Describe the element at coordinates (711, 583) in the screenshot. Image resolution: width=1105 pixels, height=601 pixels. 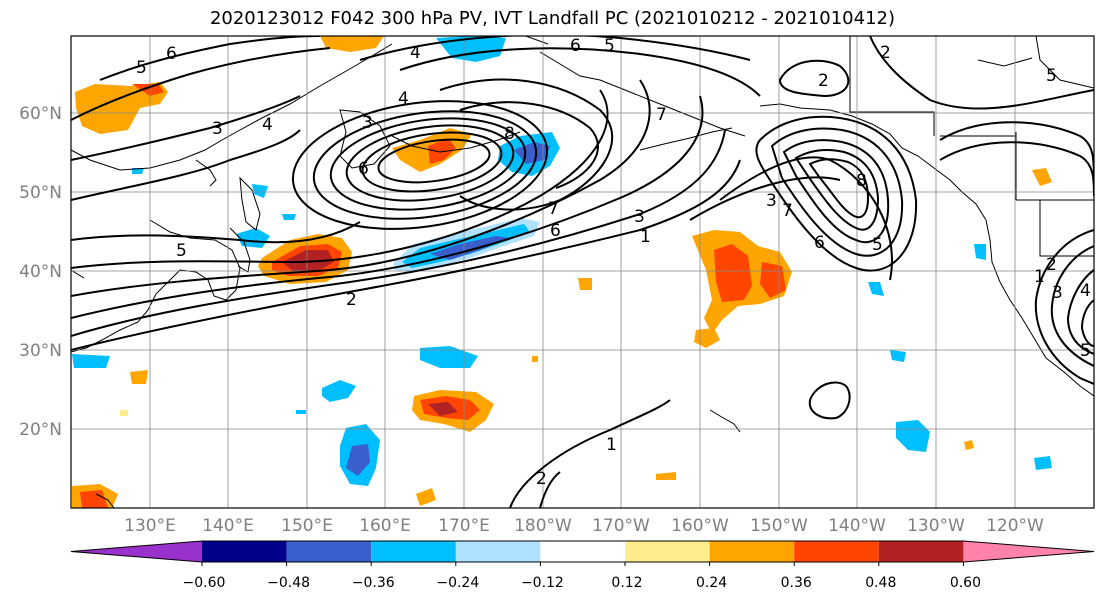
I see `colorbar-tick-label: 0.24` at that location.